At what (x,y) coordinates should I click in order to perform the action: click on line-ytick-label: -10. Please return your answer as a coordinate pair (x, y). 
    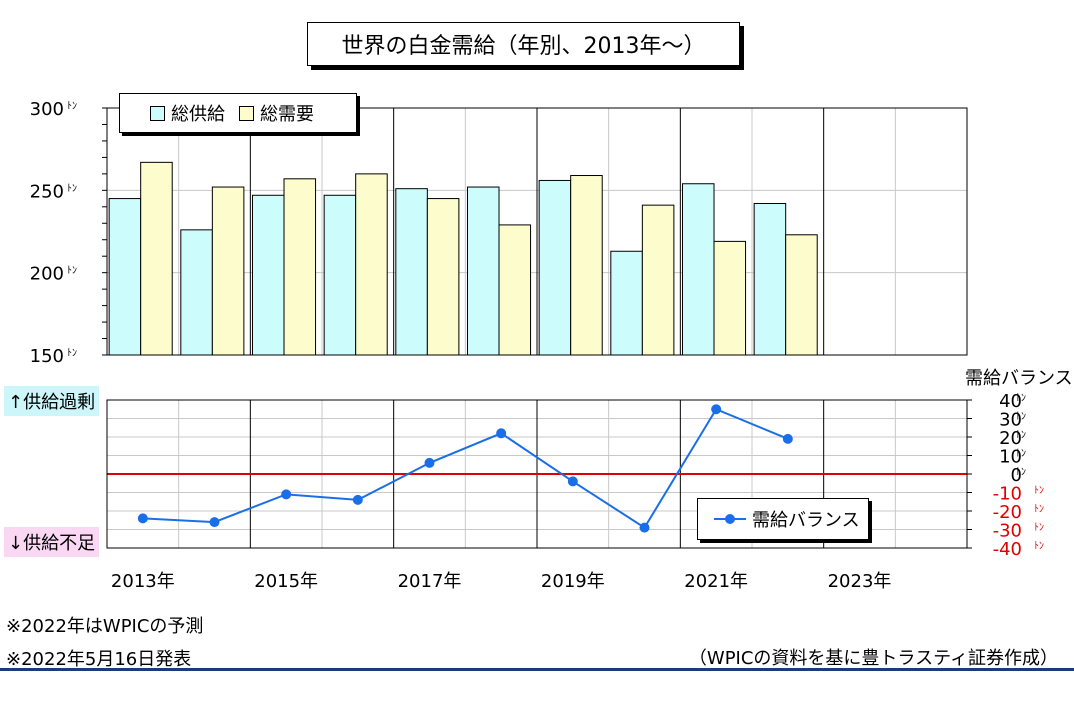
    Looking at the image, I should click on (1007, 494).